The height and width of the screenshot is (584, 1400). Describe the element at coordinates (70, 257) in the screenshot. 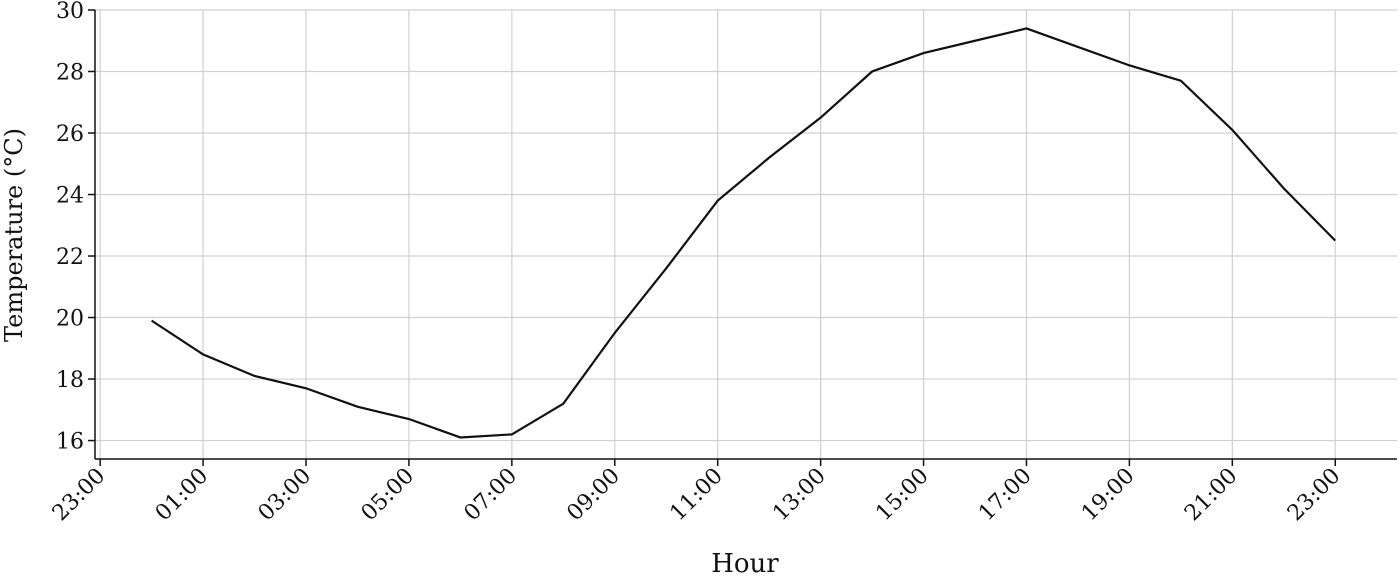

I see `y-tick-label: 22` at that location.